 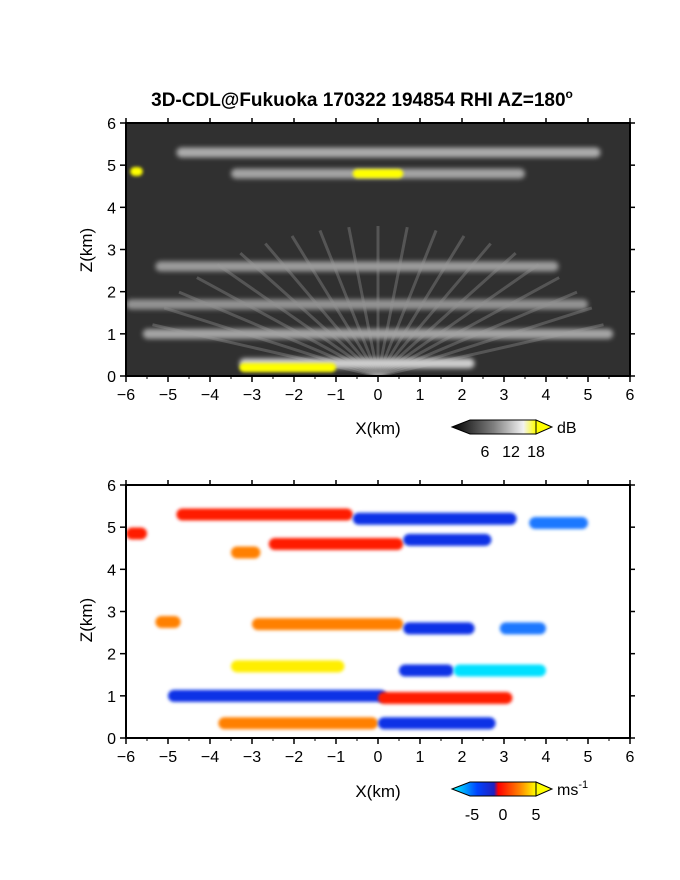 What do you see at coordinates (572, 789) in the screenshot?
I see `velocity-colorbar-unit: ms-1` at bounding box center [572, 789].